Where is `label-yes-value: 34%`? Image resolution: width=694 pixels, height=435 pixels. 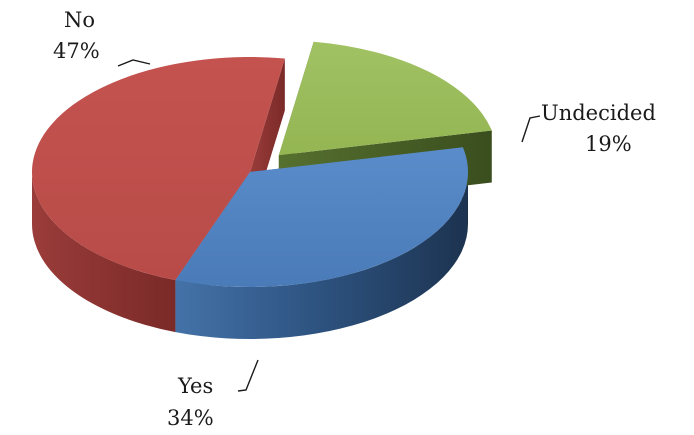 label-yes-value: 34% is located at coordinates (190, 418).